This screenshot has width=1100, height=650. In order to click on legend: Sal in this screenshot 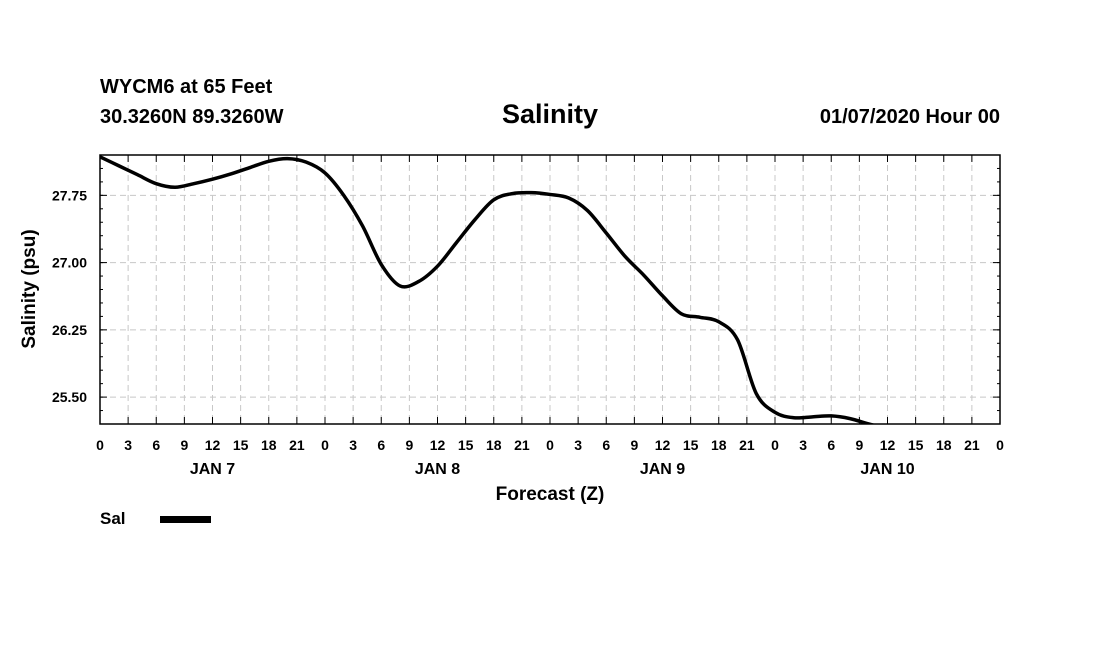, I will do `click(155, 519)`.